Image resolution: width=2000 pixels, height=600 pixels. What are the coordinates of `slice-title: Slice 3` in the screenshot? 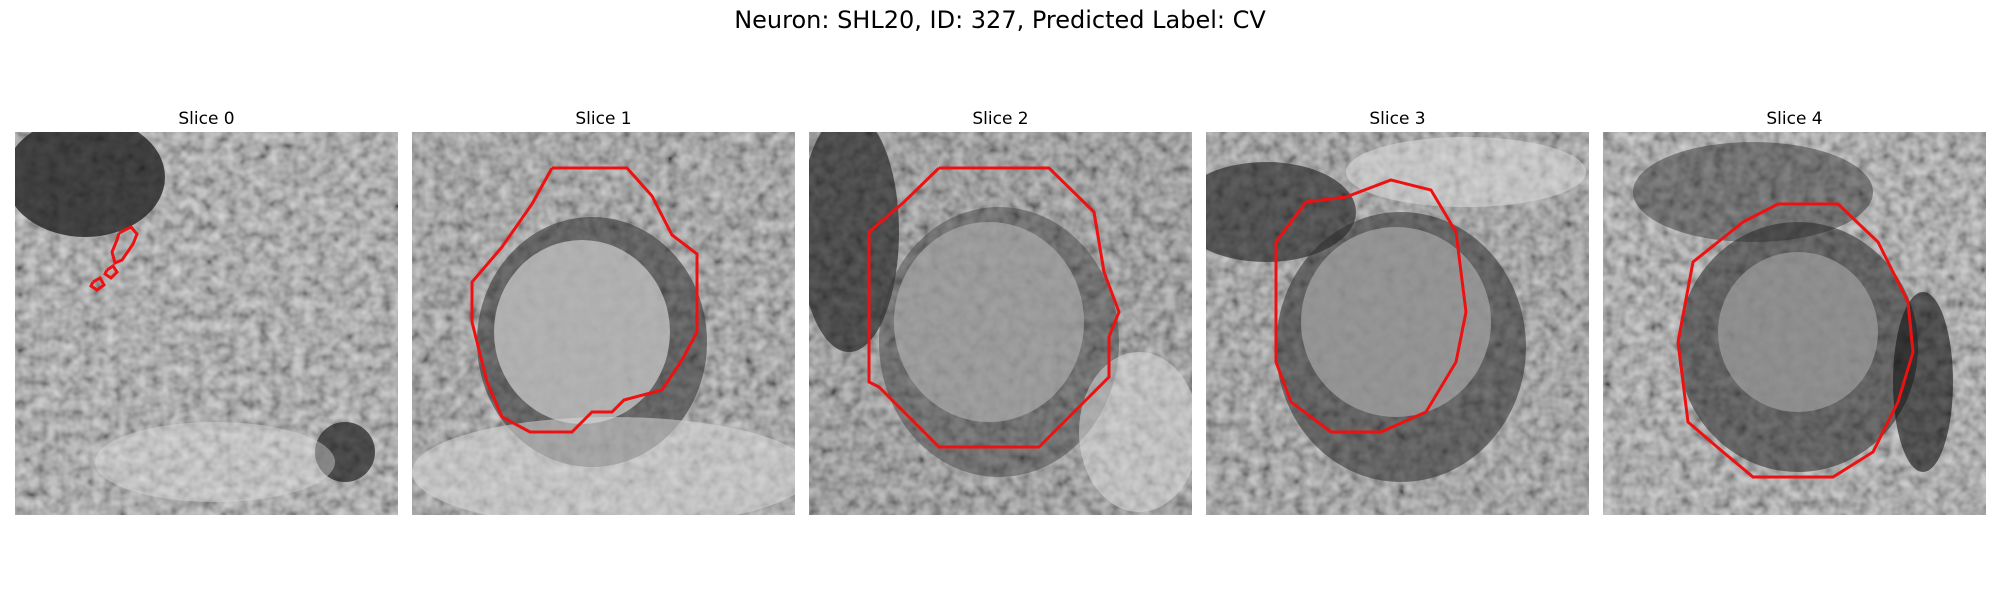 It's located at (1397, 119).